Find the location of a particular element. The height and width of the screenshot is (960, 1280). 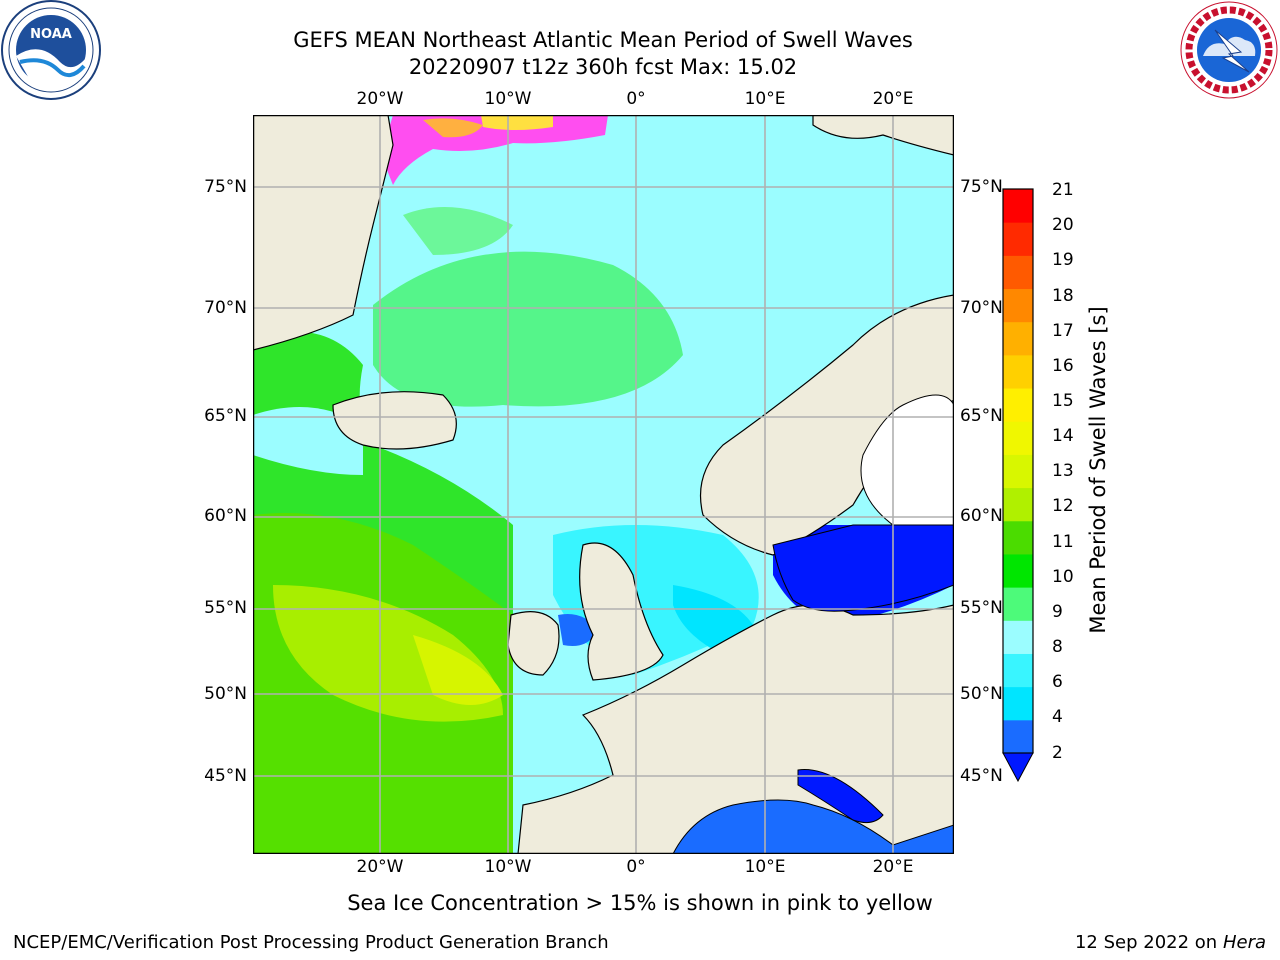

lat-label-left-70n: 70°N is located at coordinates (225, 308).